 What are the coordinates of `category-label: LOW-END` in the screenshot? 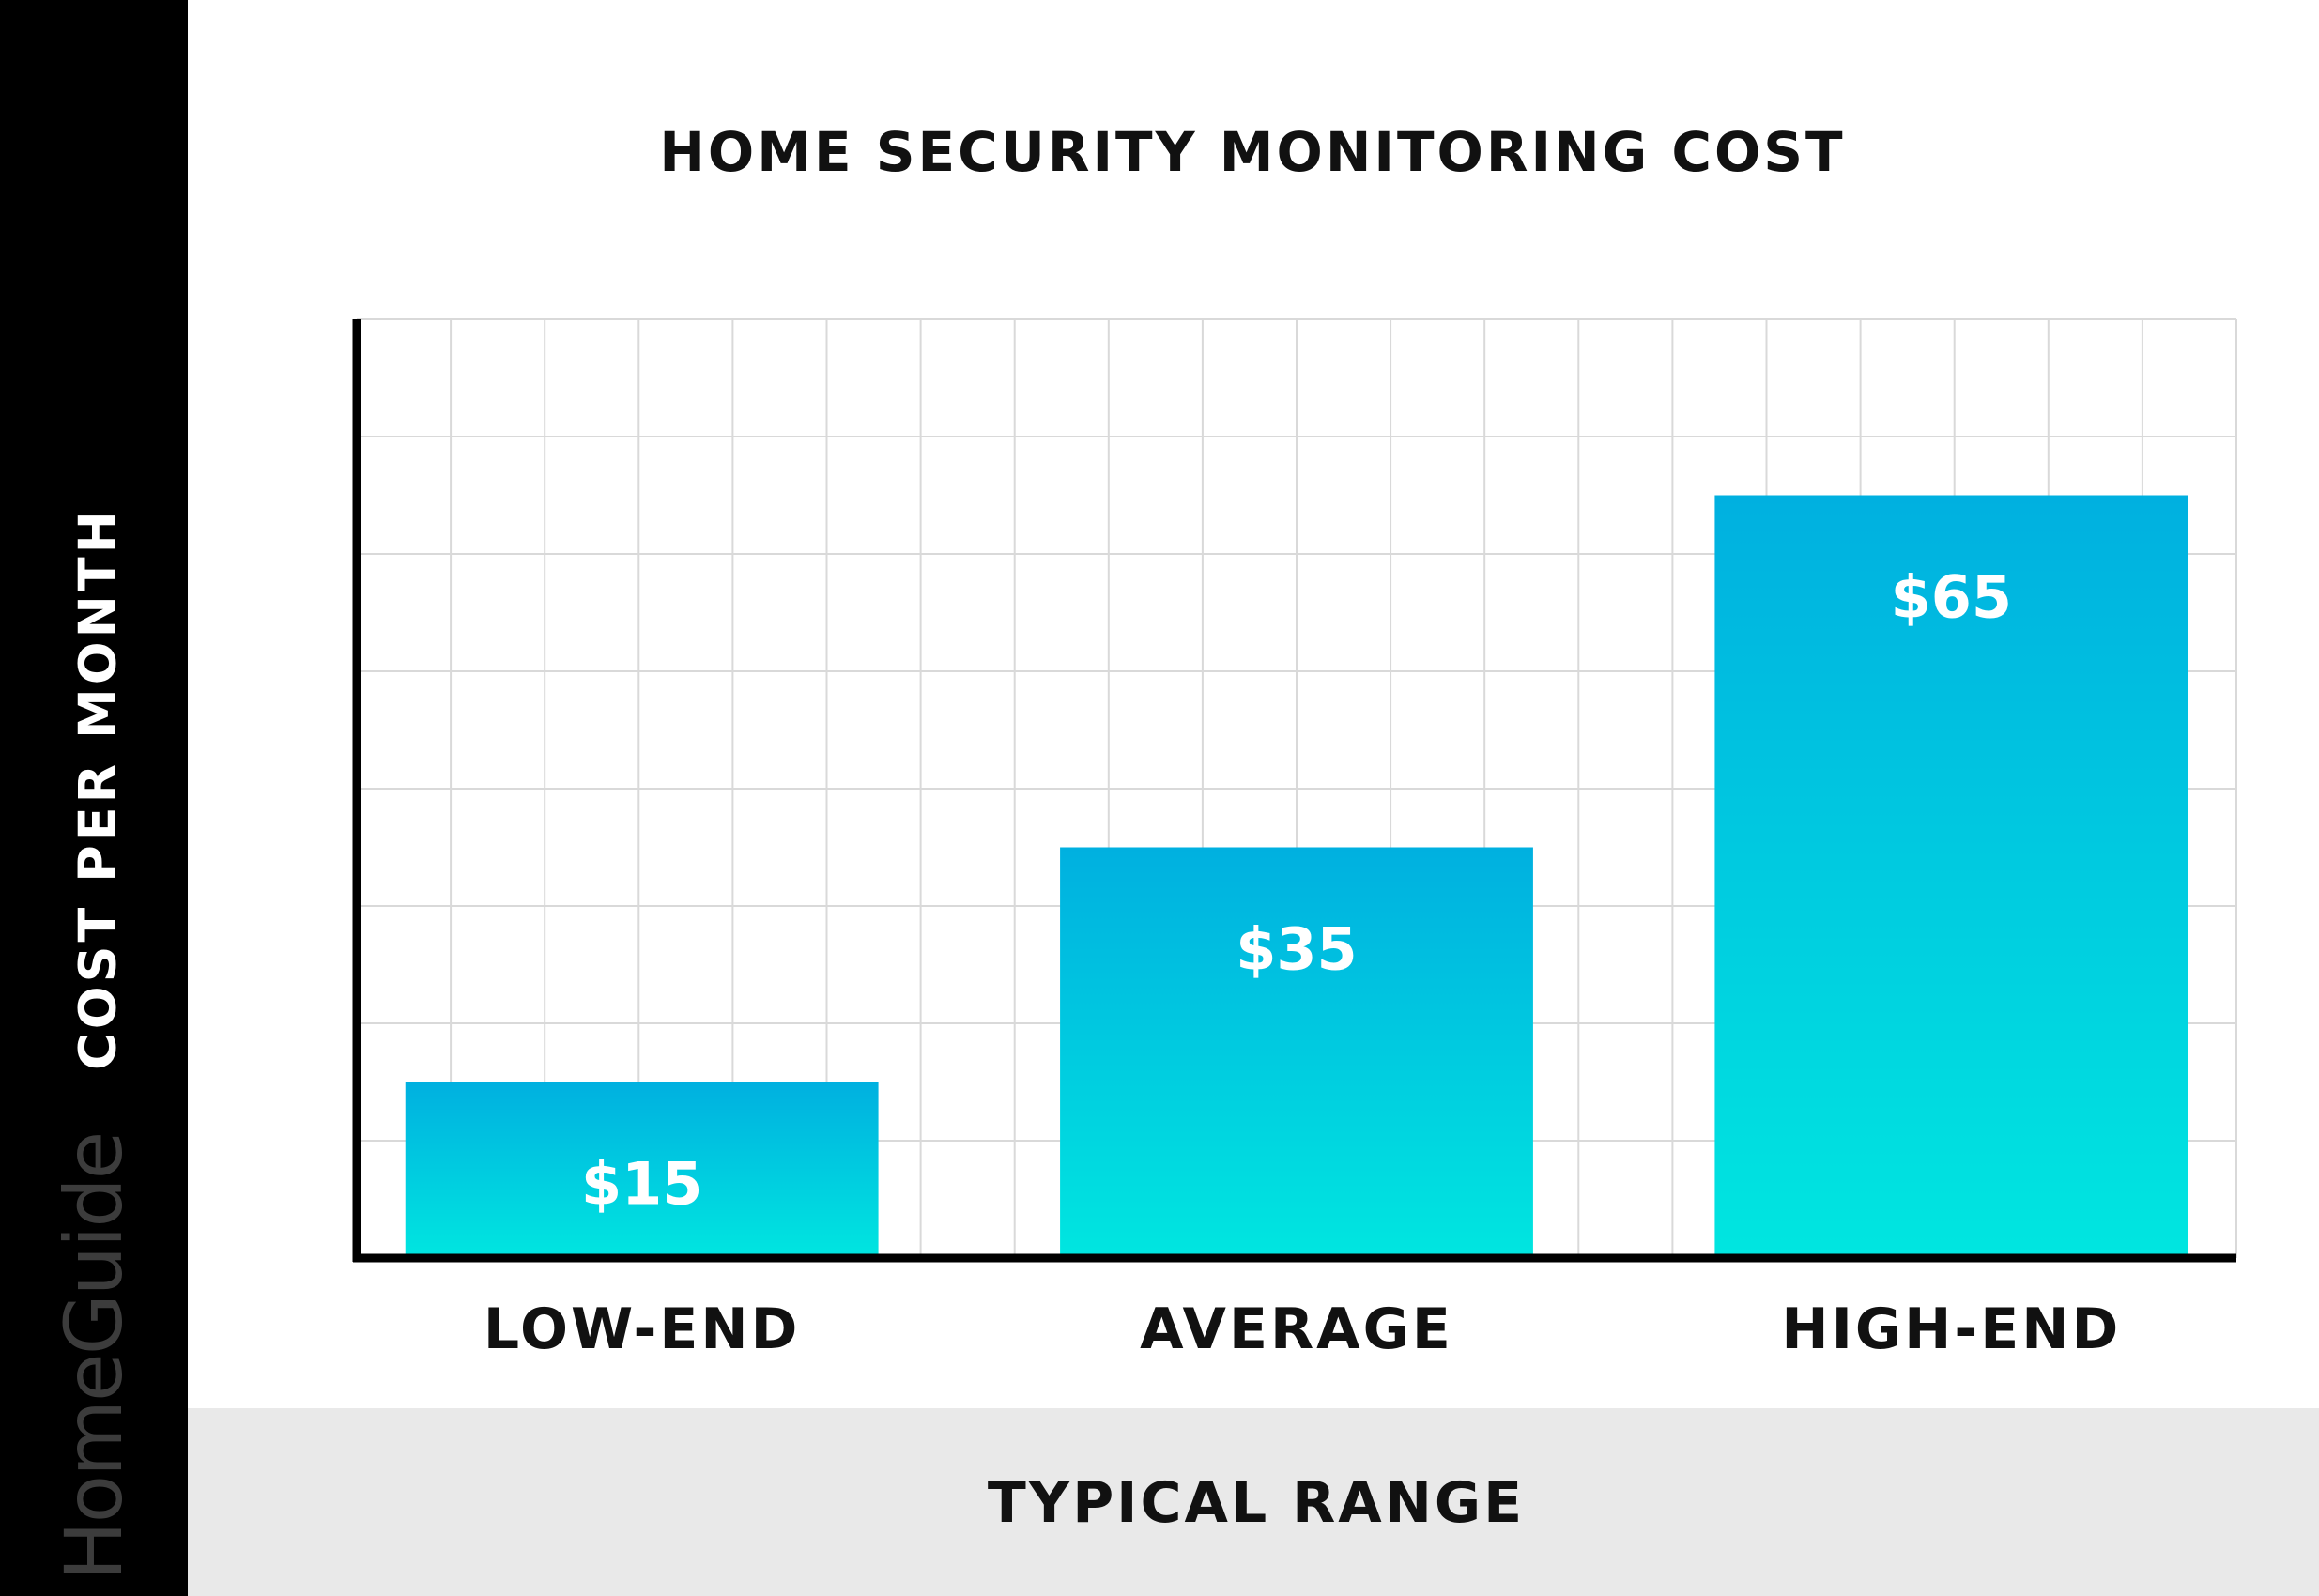 It's located at (642, 1330).